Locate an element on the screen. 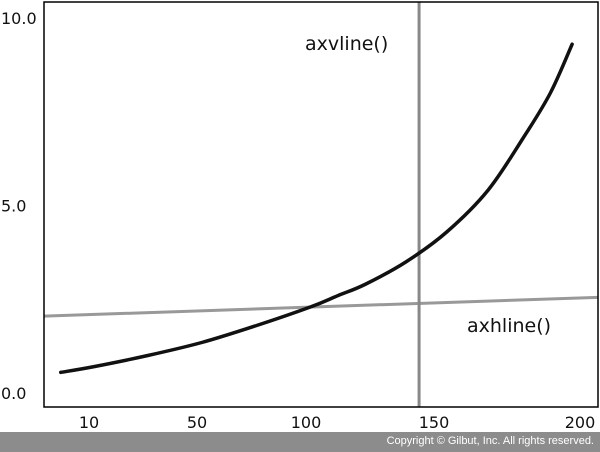 The width and height of the screenshot is (600, 452). y-tick-labels: 0.0 5.0 10.0 is located at coordinates (19, 206).